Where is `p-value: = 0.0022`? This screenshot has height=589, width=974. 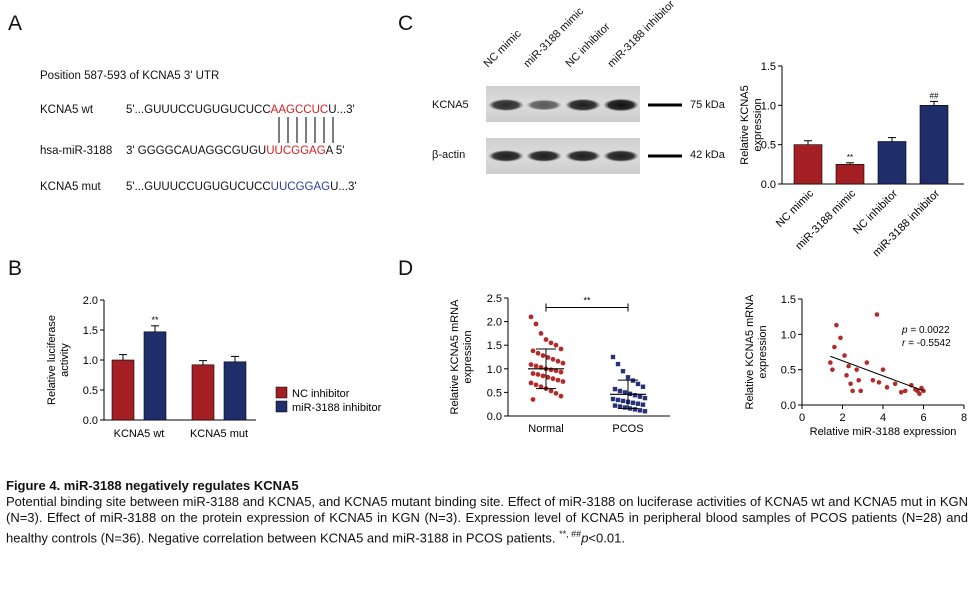
p-value: = 0.0022 is located at coordinates (929, 330).